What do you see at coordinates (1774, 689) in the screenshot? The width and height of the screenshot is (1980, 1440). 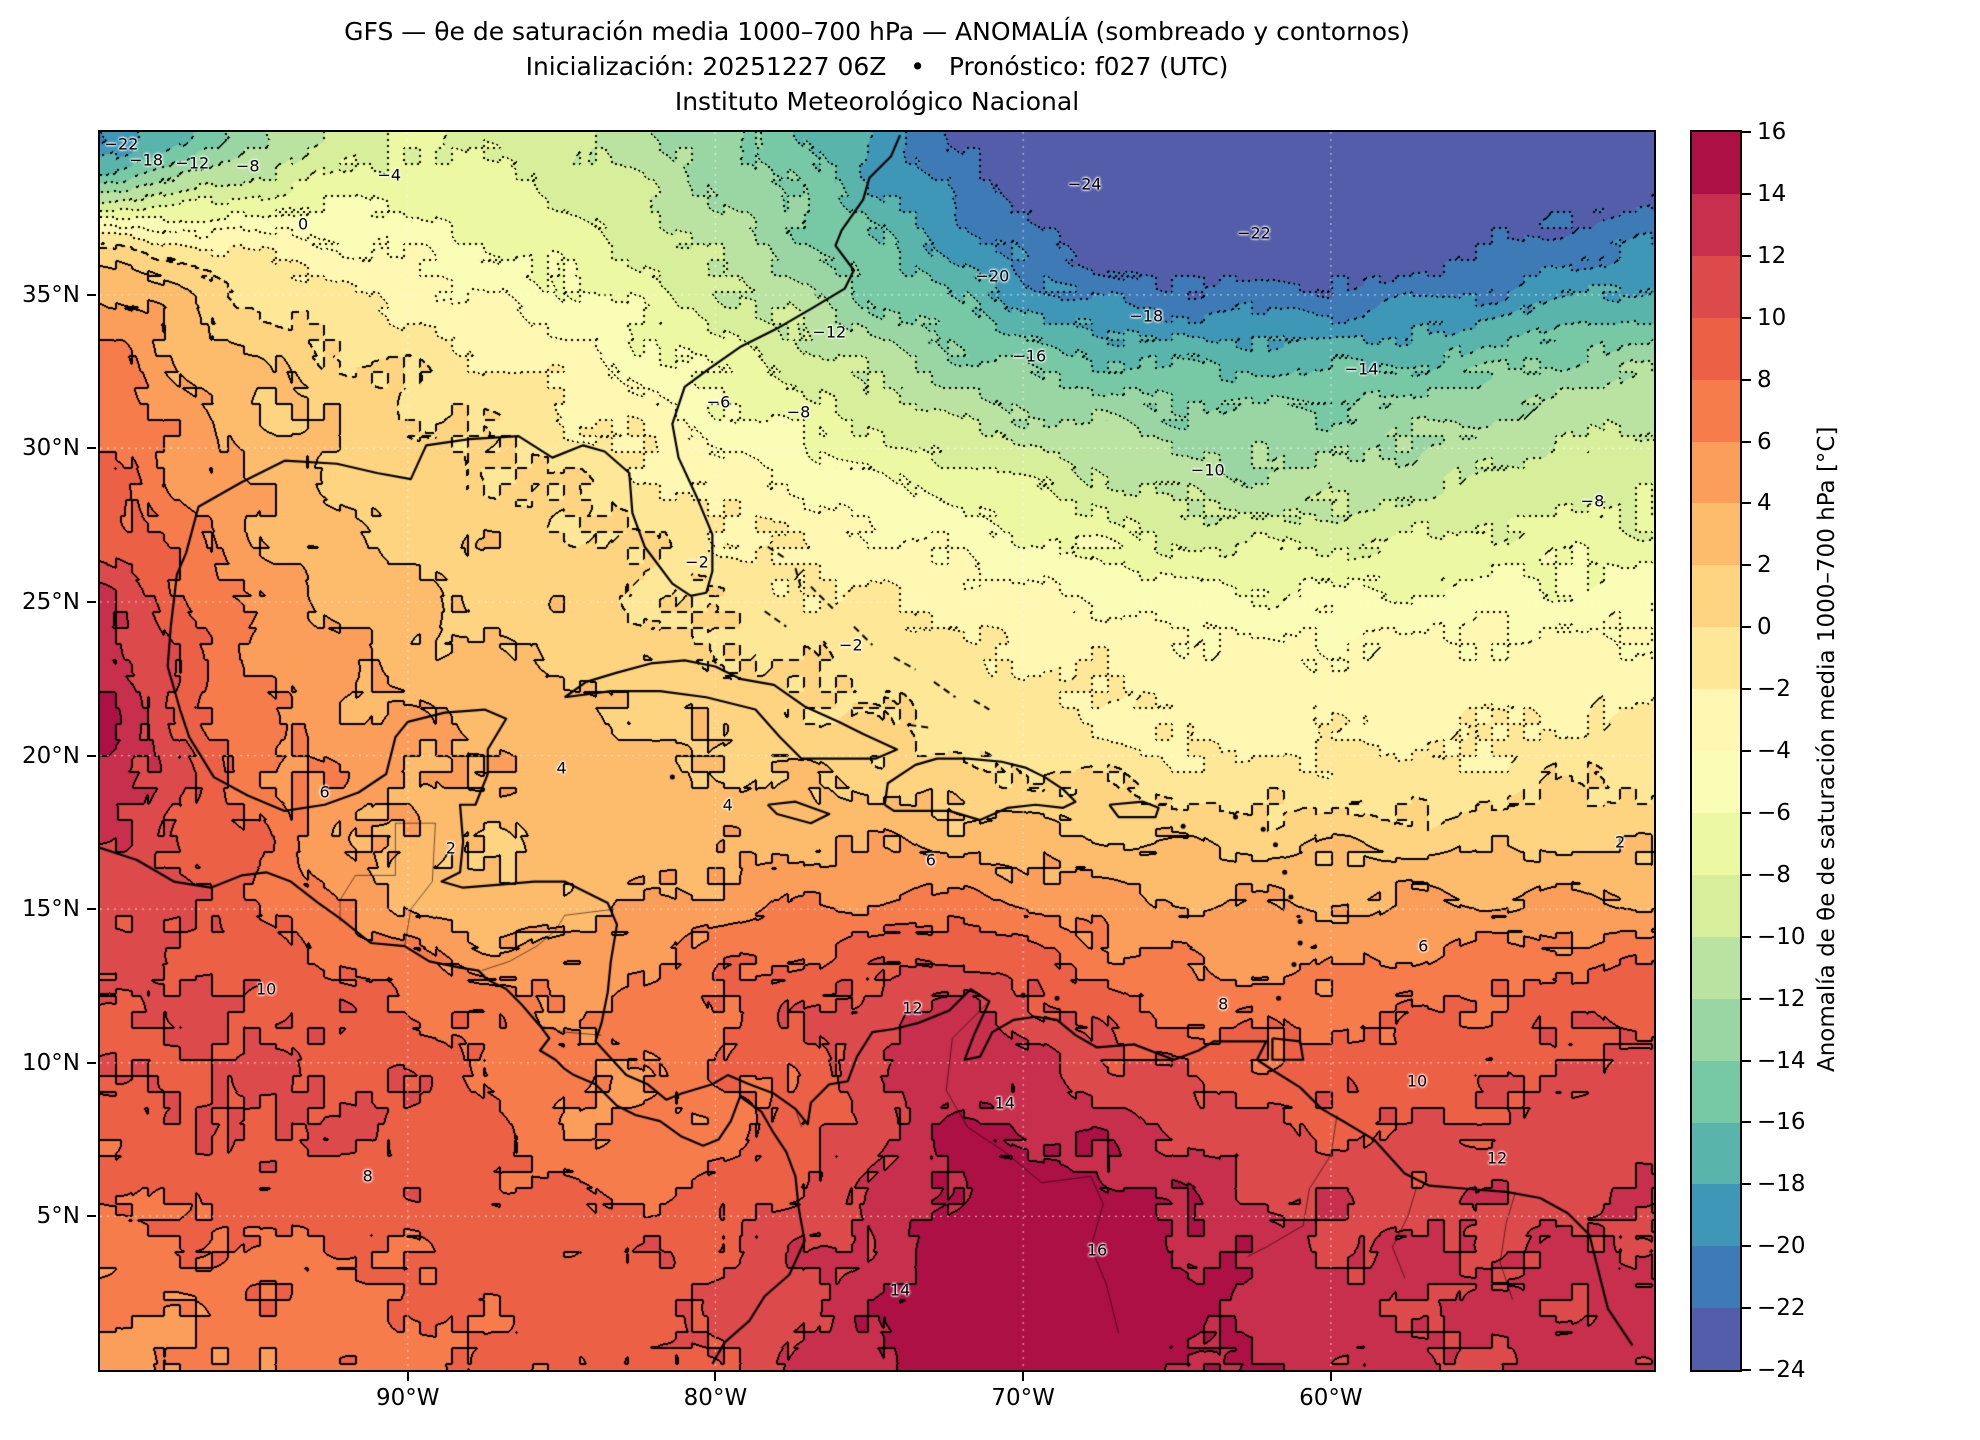 I see `colorbar-tick-label: −2` at bounding box center [1774, 689].